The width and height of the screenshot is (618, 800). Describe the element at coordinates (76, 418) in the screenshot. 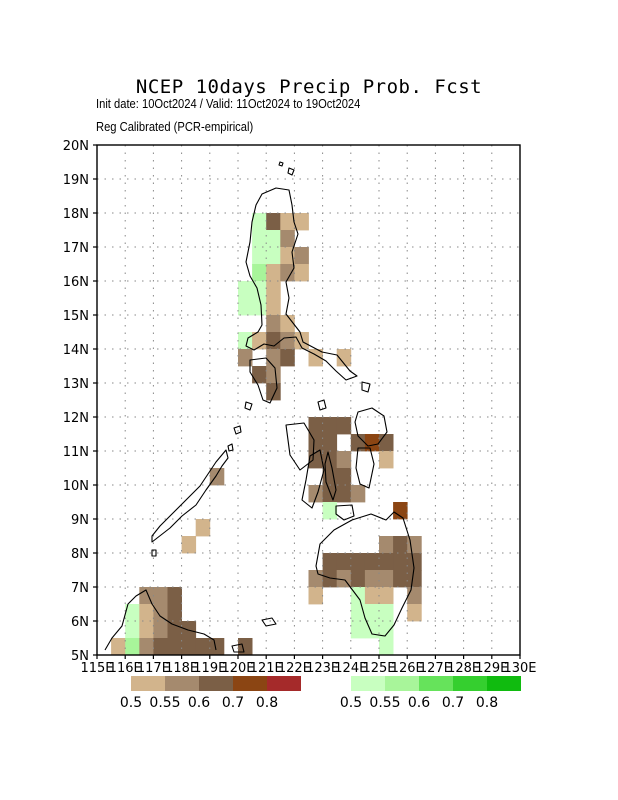

I see `lat-label: 12N` at that location.